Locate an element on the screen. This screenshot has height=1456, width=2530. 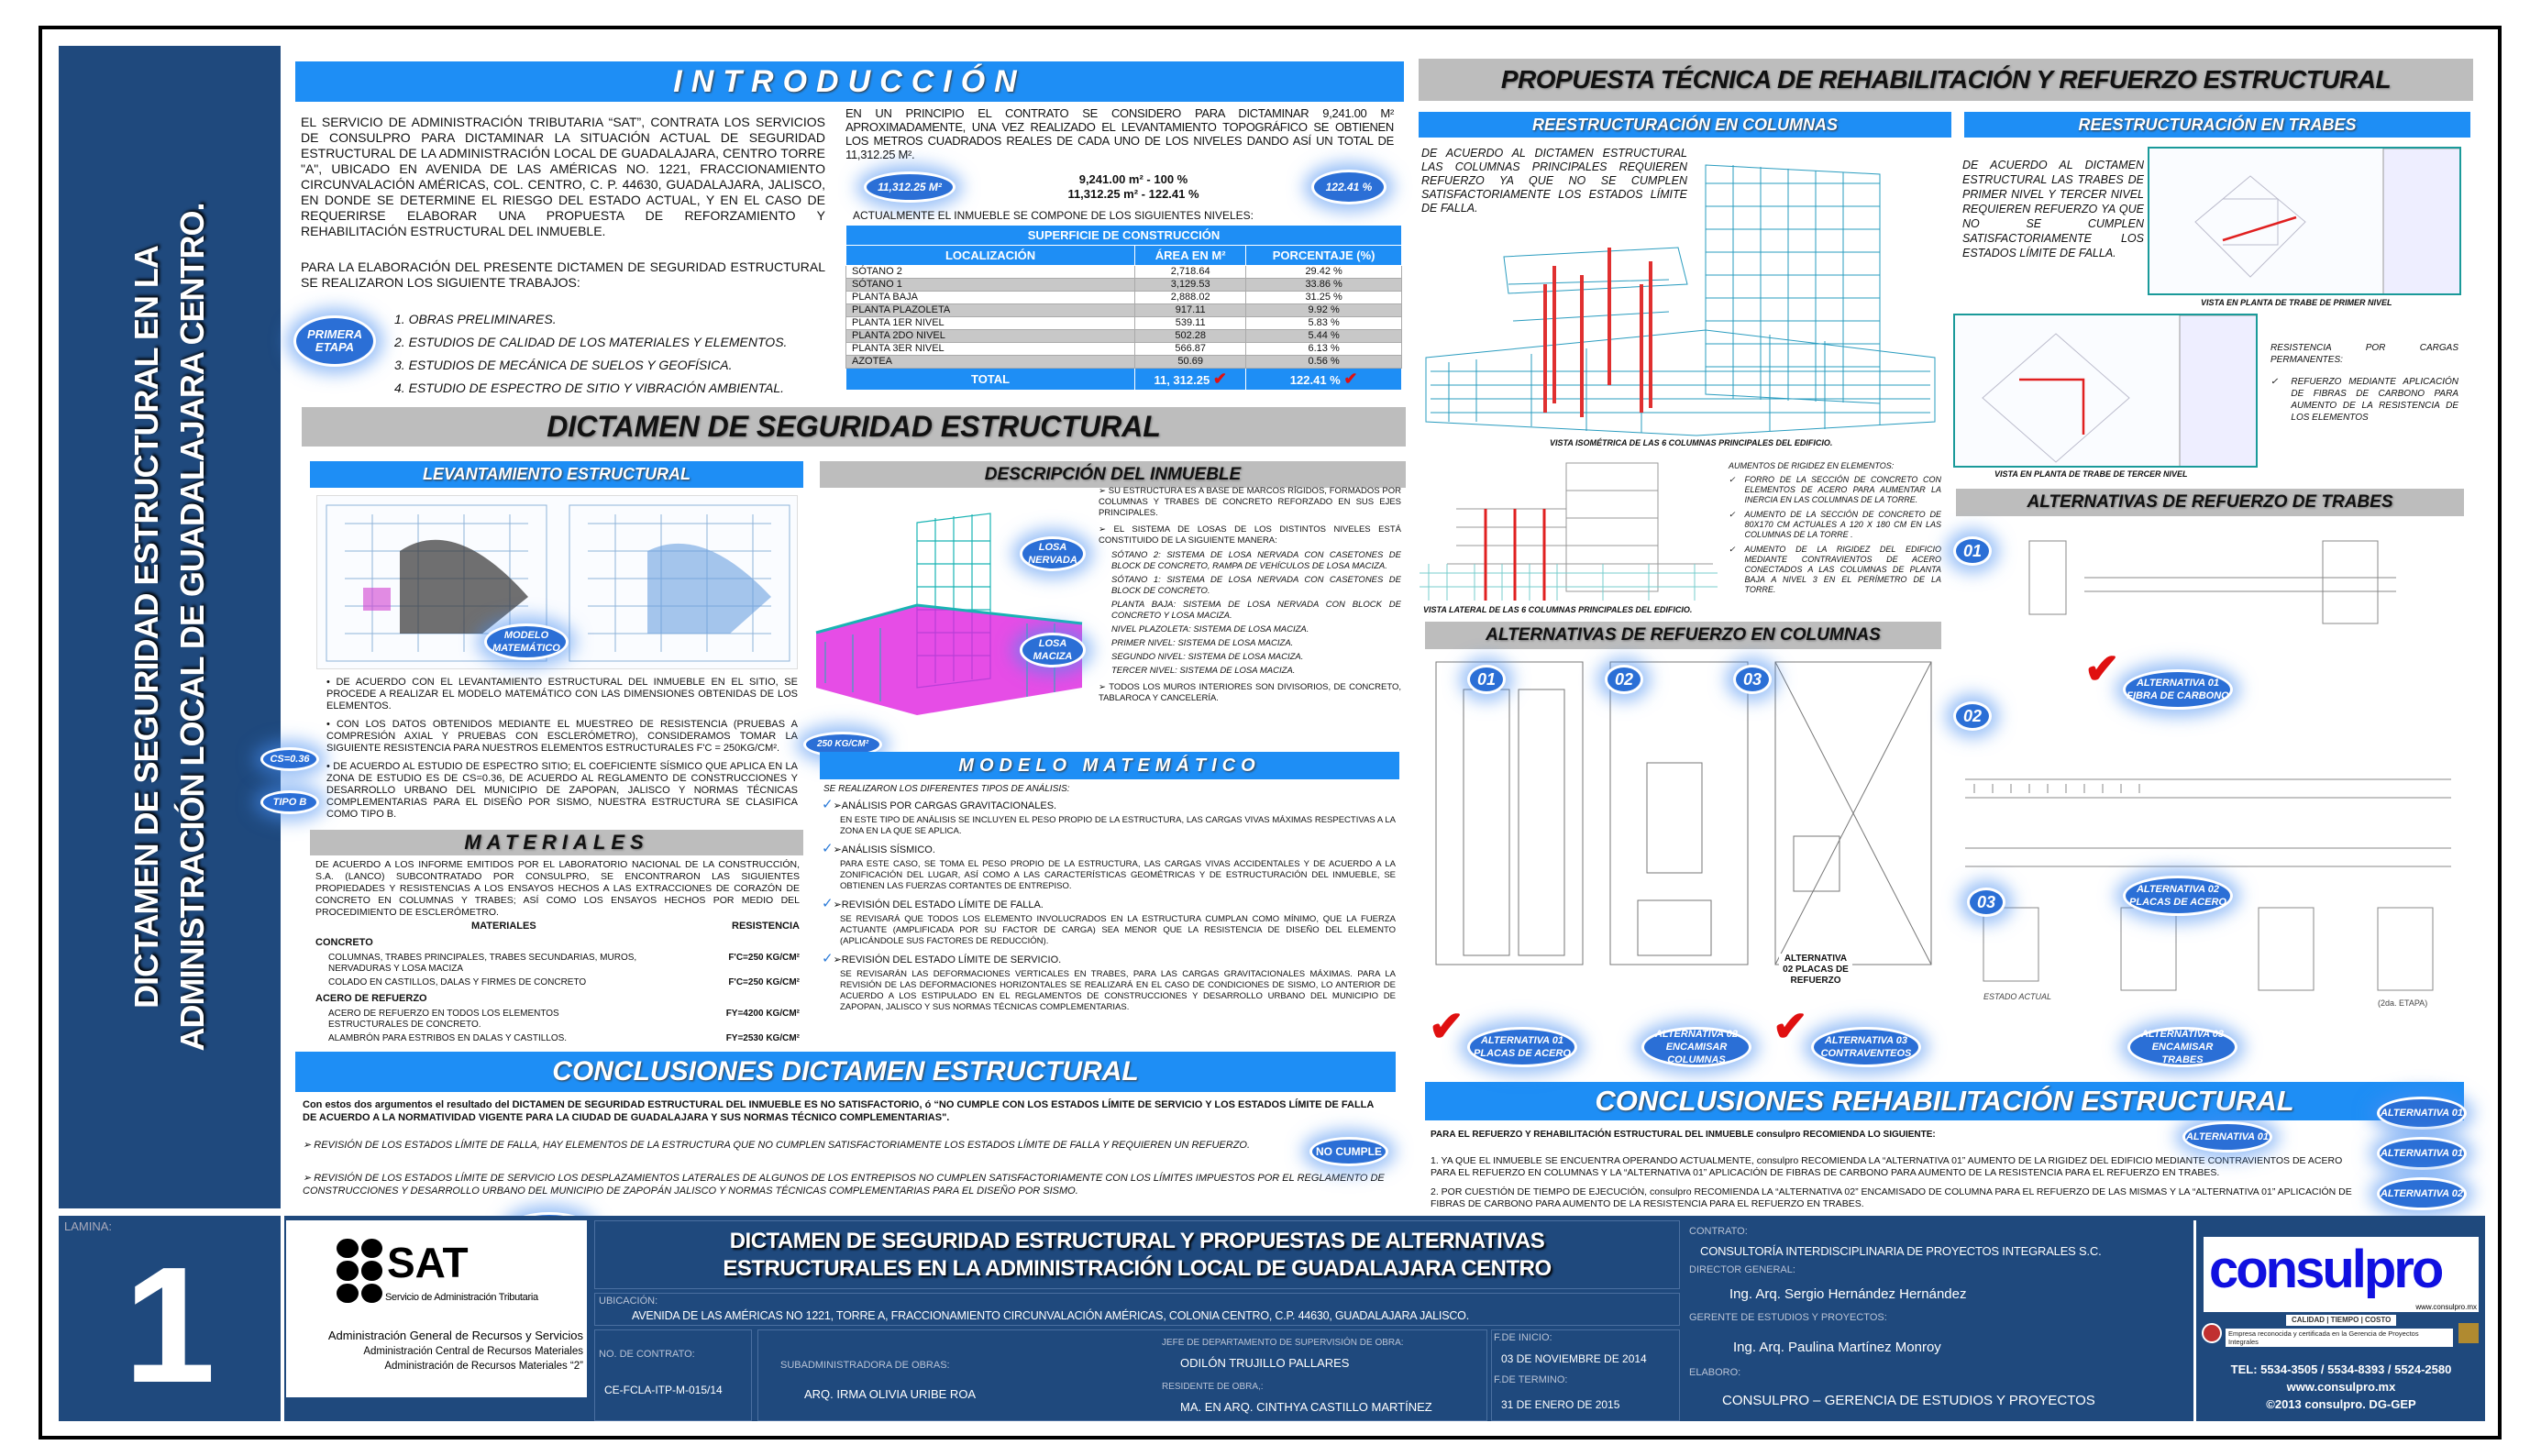
drawing-label: ESTADO ACTUAL is located at coordinates (2017, 996).